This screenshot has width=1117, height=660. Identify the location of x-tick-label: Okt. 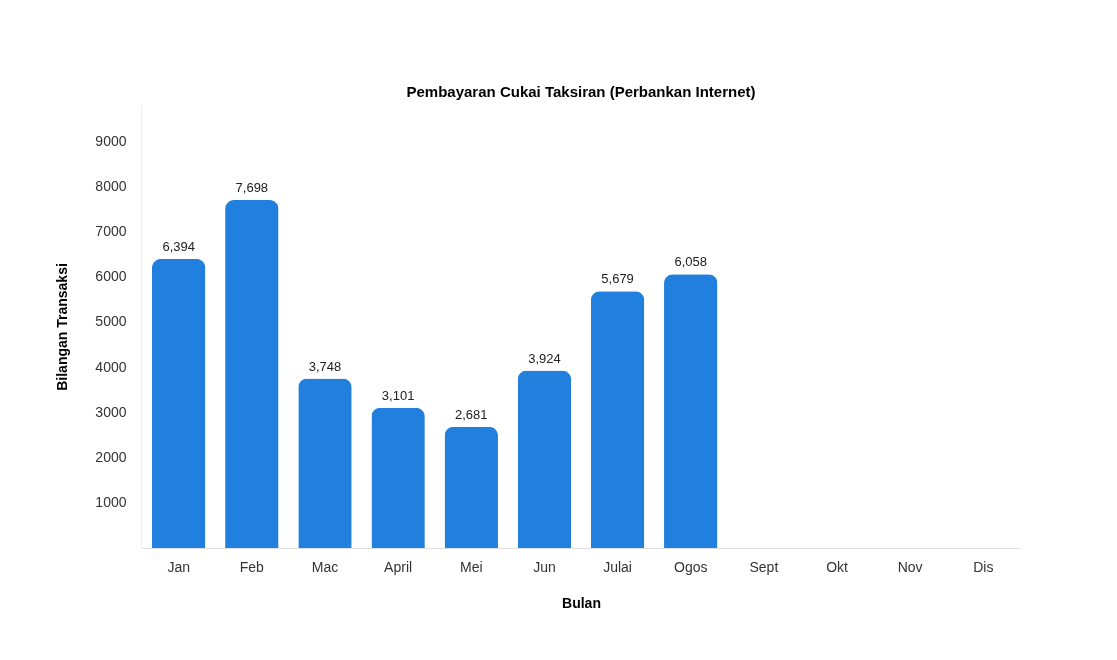
(837, 566).